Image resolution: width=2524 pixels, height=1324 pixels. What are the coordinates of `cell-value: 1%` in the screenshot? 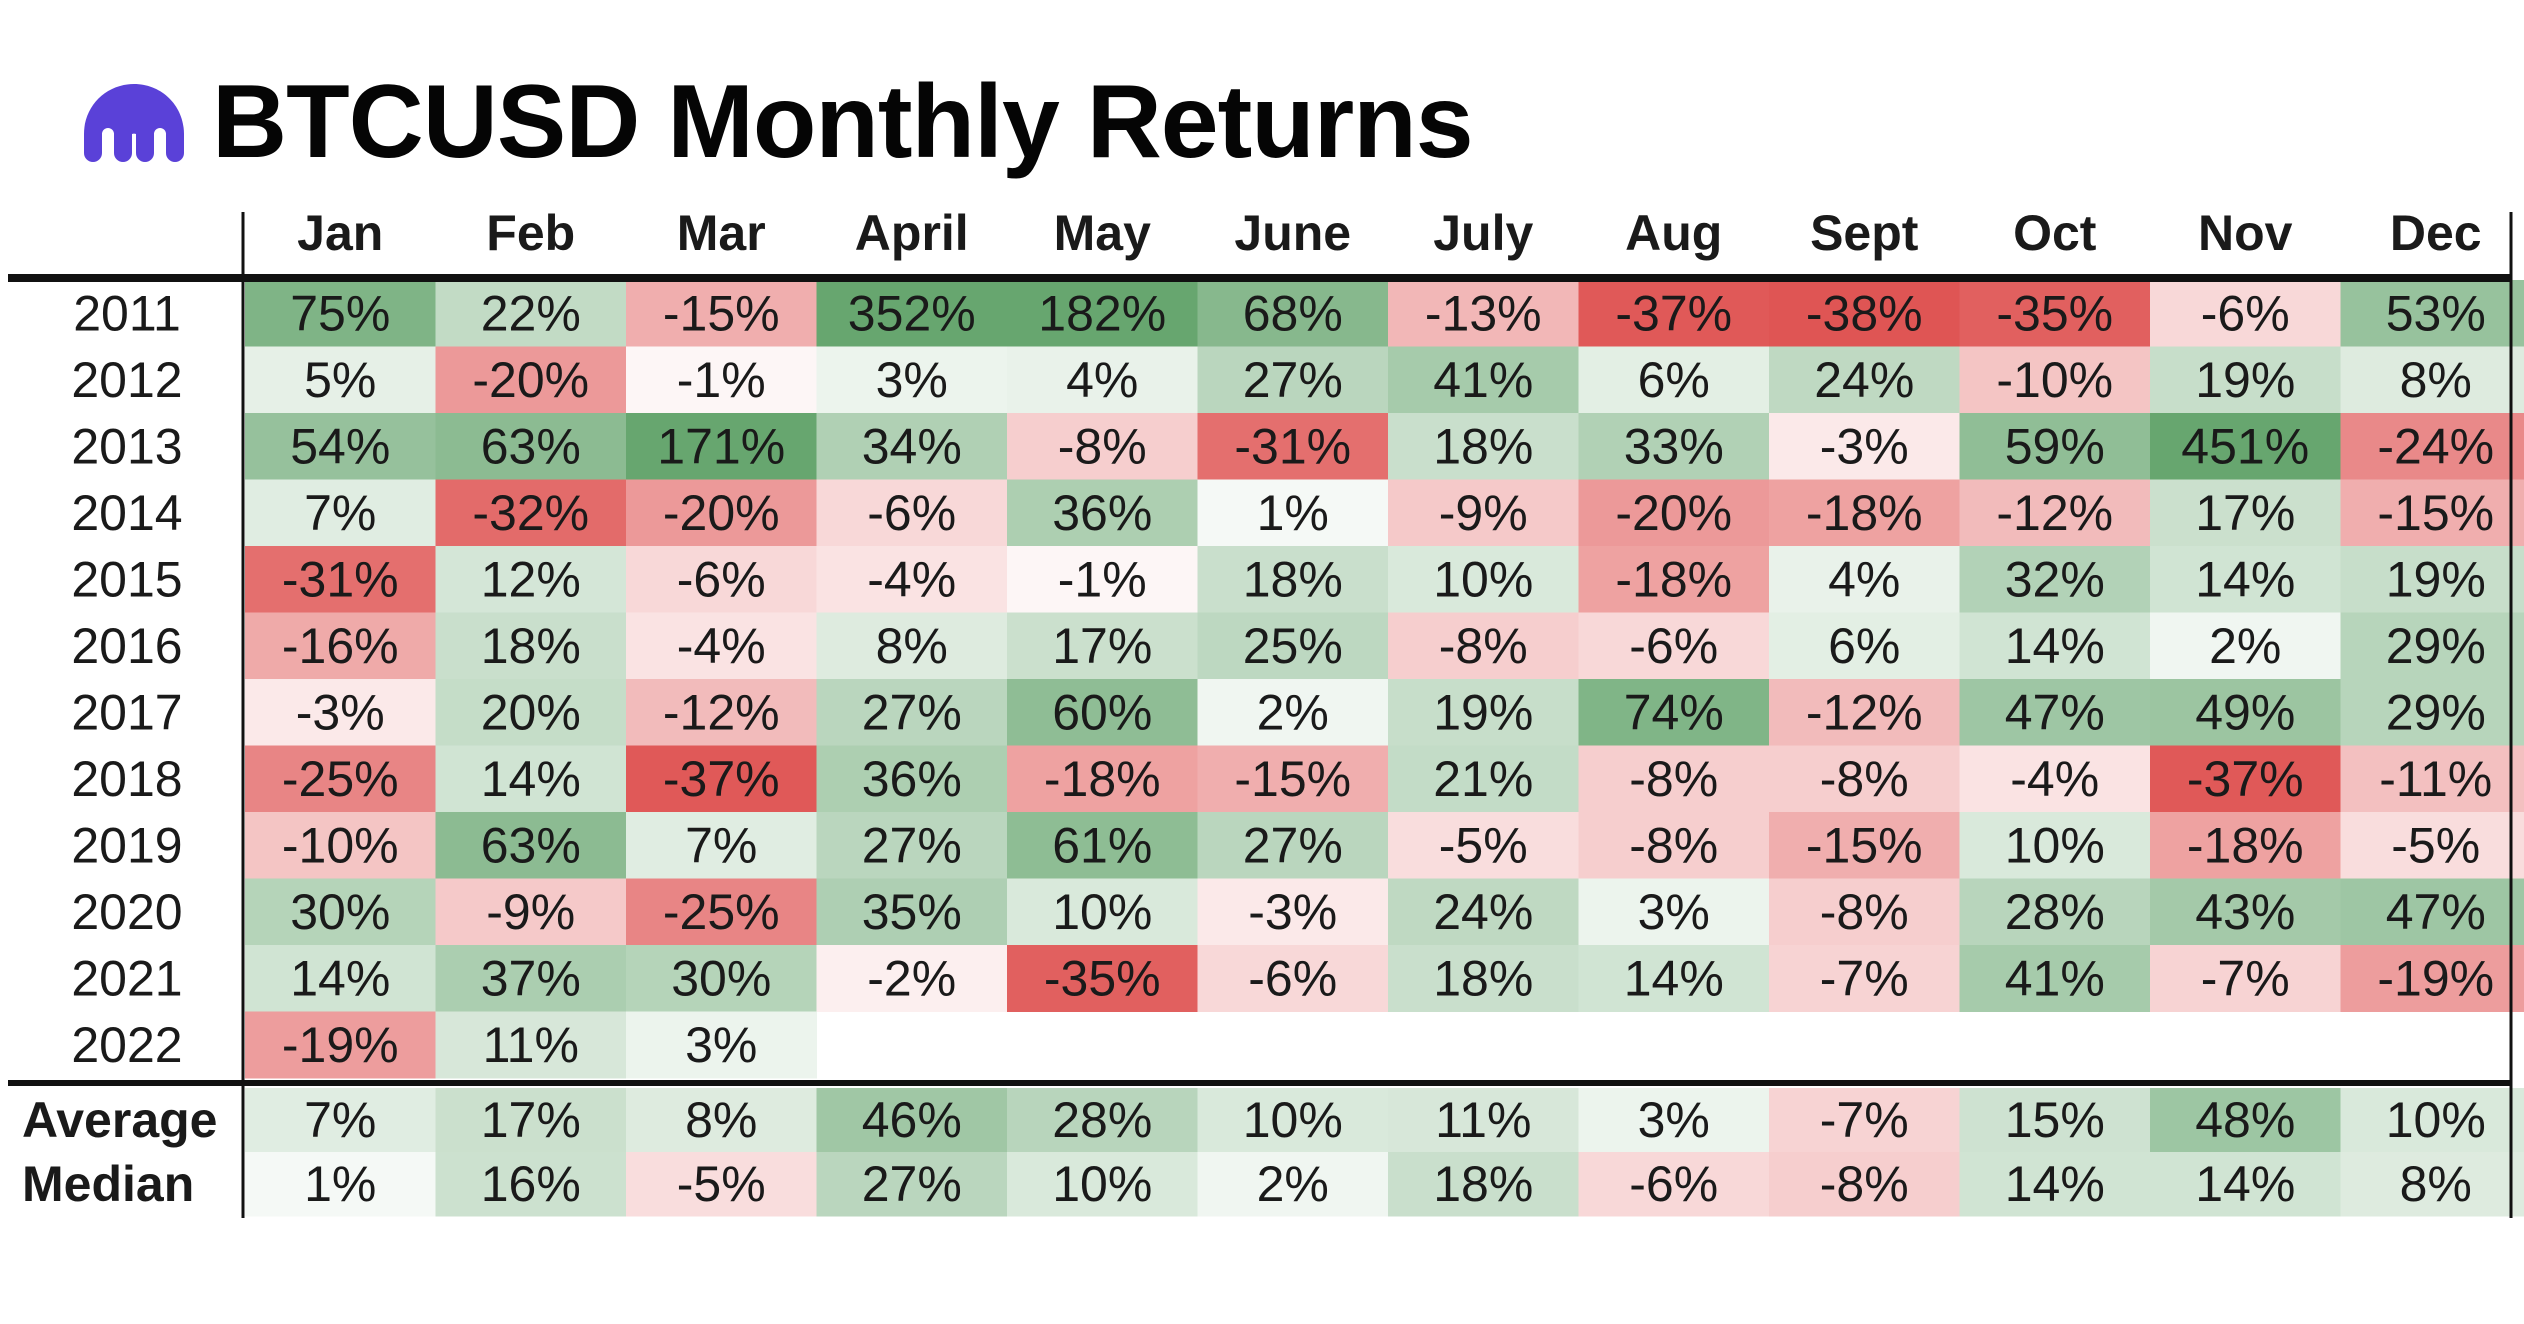 It's located at (1293, 513).